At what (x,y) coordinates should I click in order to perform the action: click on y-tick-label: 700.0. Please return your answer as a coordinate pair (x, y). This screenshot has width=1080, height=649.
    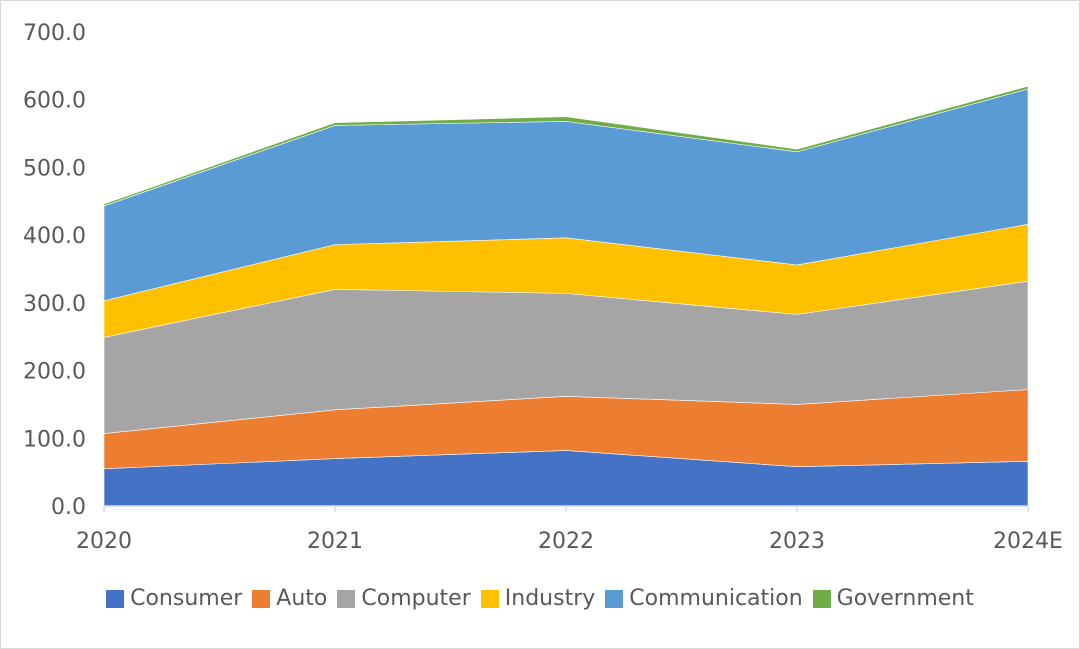
    Looking at the image, I should click on (54, 33).